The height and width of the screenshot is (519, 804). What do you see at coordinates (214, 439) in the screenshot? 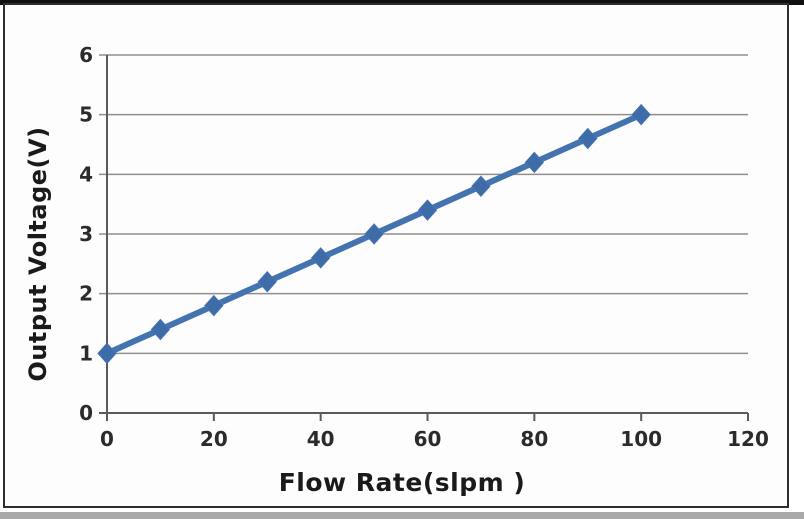
I see `x-tick-label: 20` at bounding box center [214, 439].